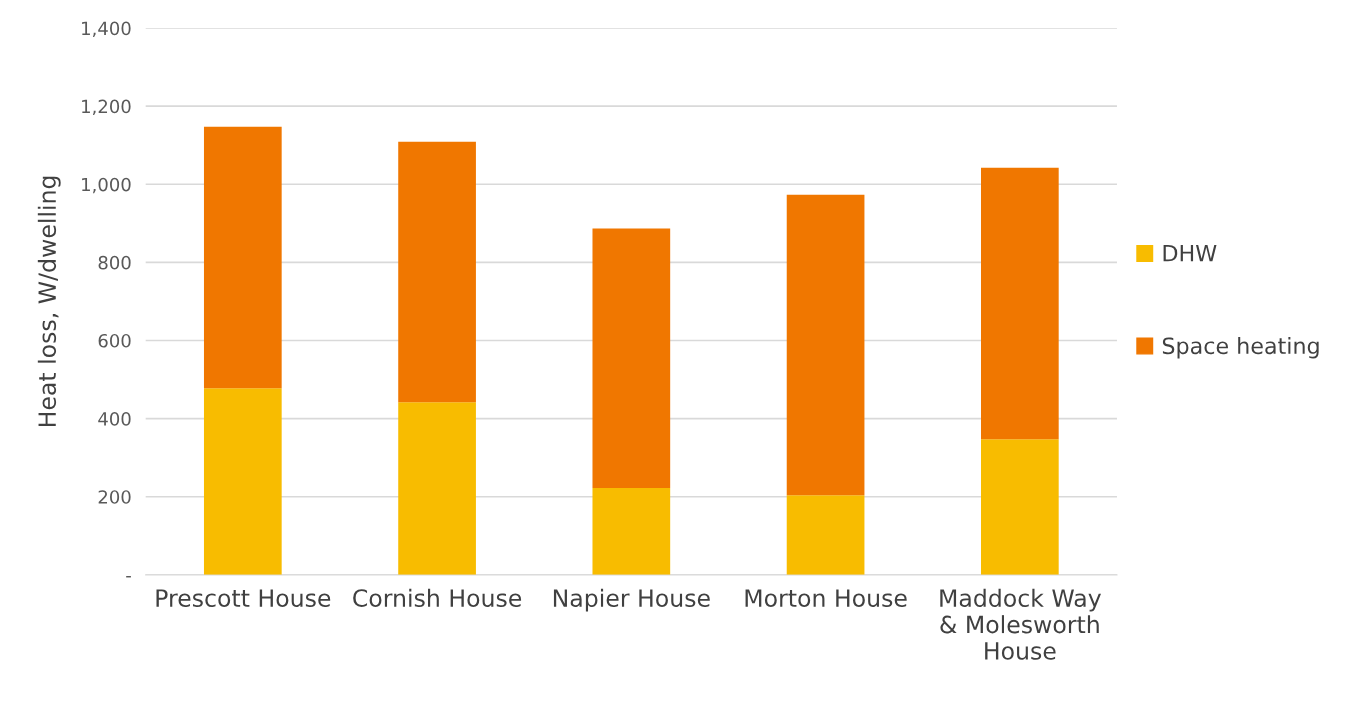 The image size is (1349, 701). I want to click on x-tick-label: Prescott House, so click(243, 598).